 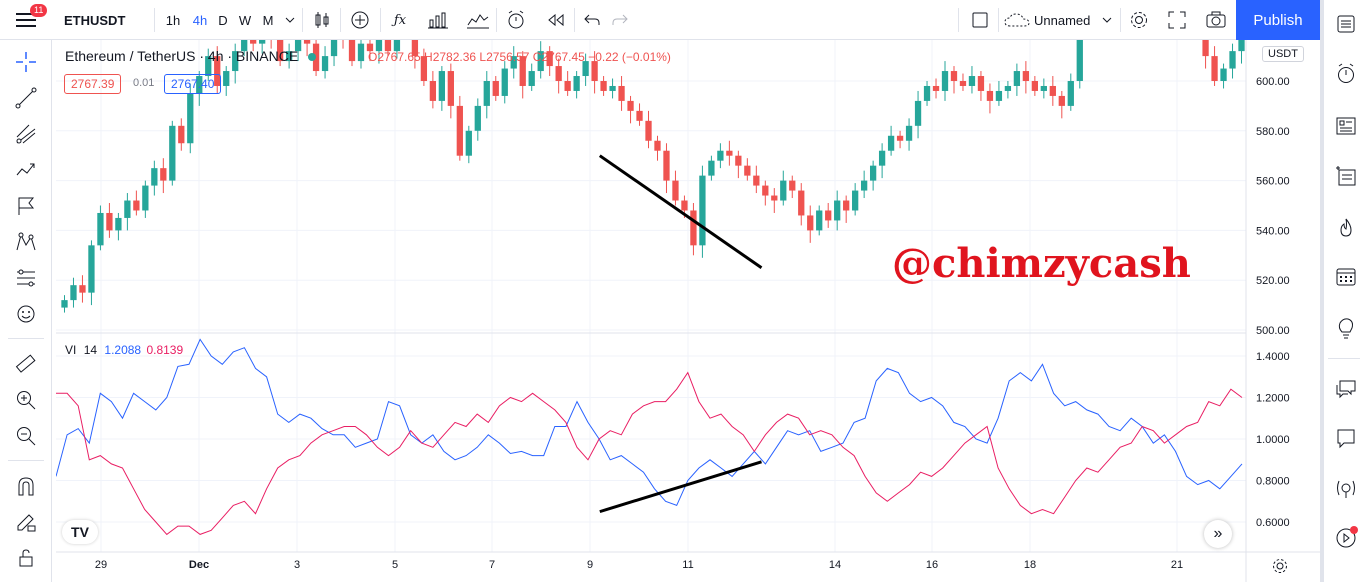 I want to click on alert-icon, so click(x=516, y=20).